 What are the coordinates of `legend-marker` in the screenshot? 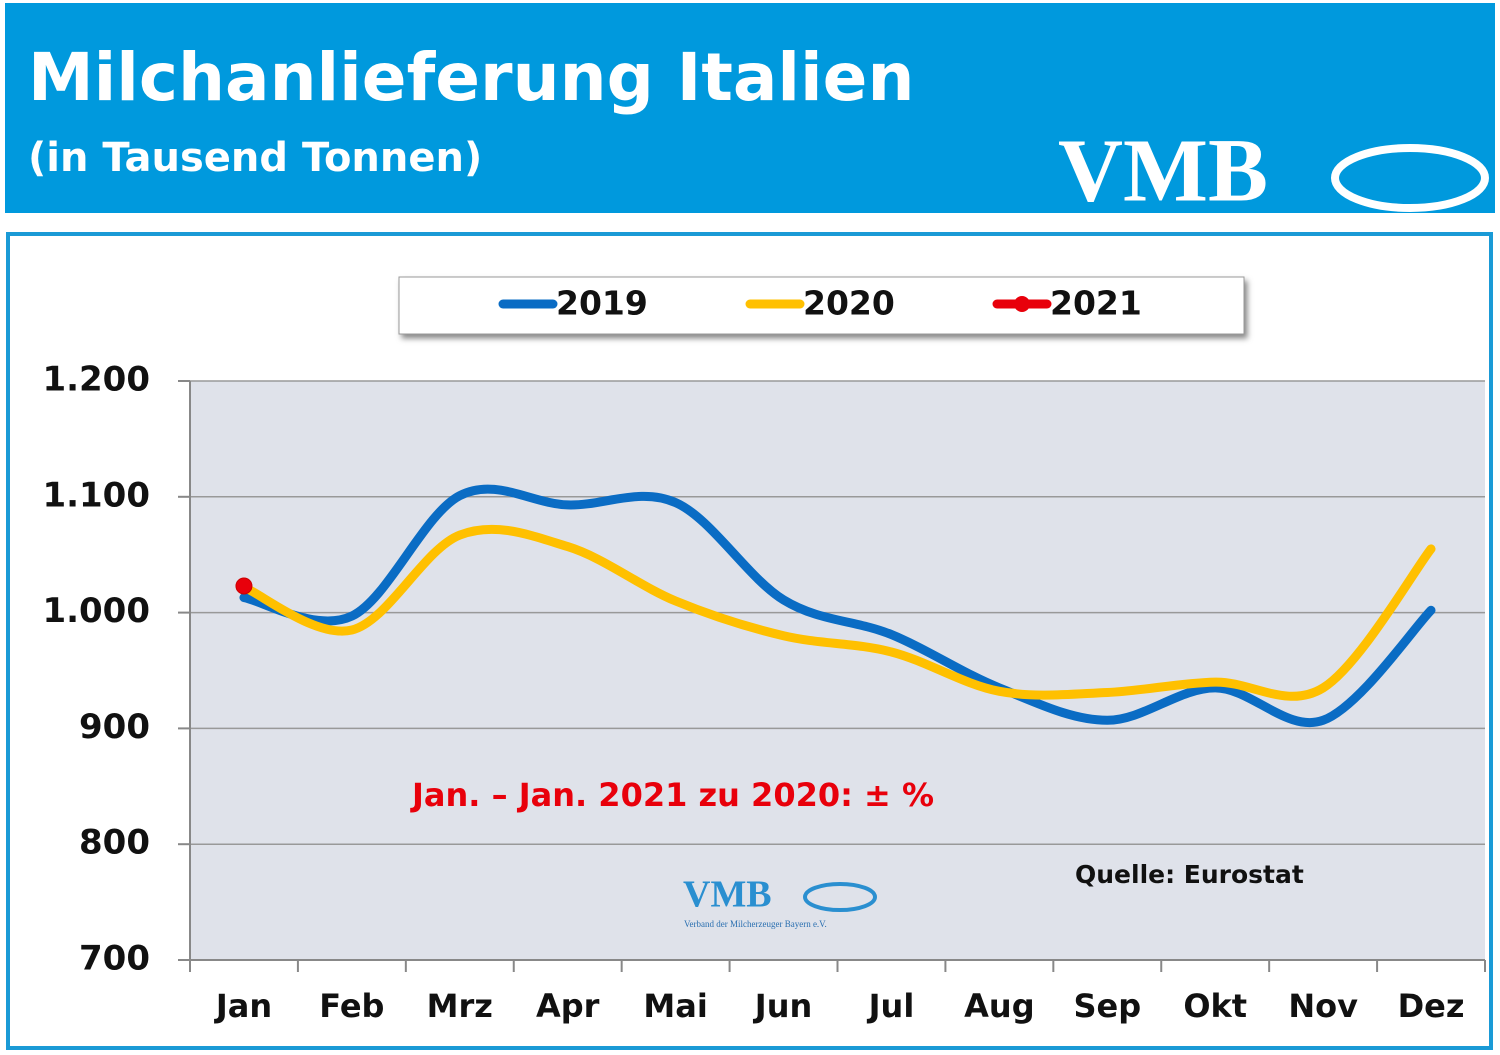 It's located at (1022, 304).